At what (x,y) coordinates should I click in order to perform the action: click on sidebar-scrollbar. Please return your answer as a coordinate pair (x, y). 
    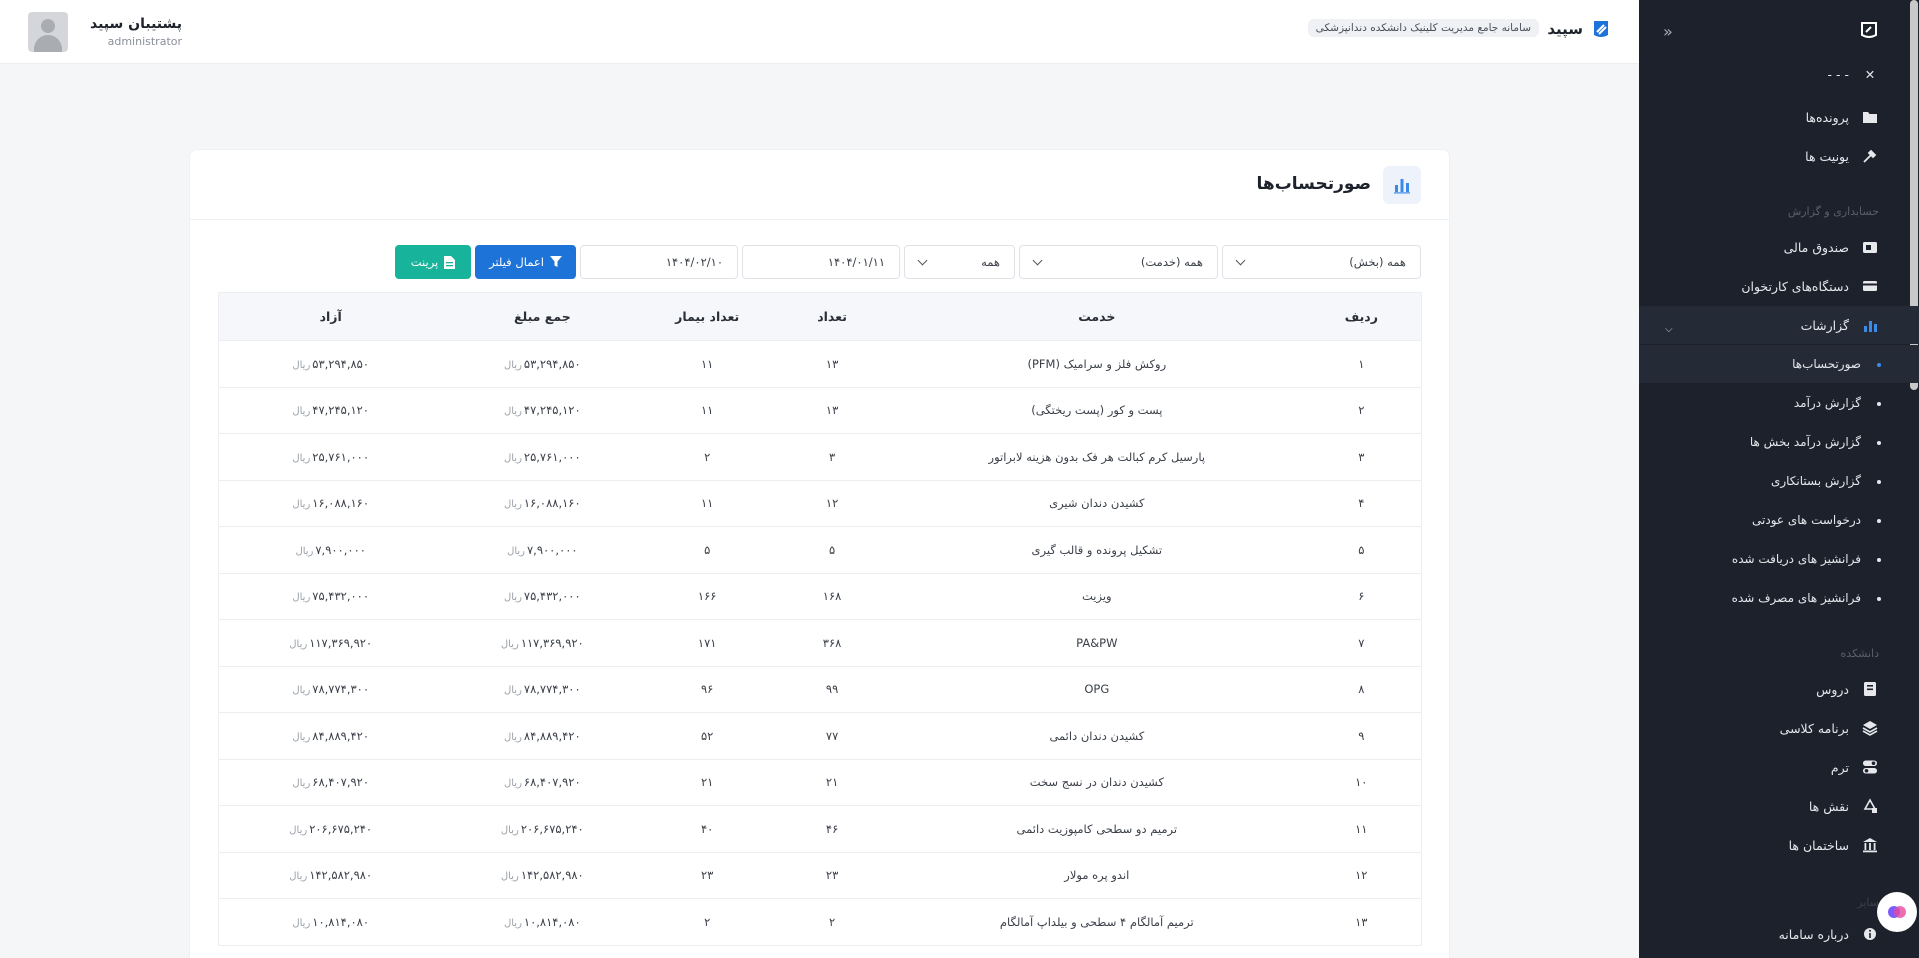
    Looking at the image, I should click on (1914, 195).